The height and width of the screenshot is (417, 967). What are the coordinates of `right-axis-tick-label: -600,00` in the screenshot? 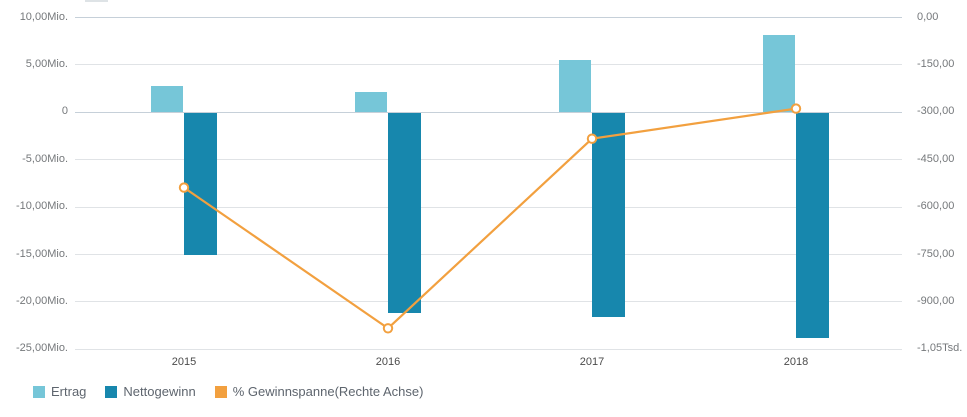 It's located at (936, 206).